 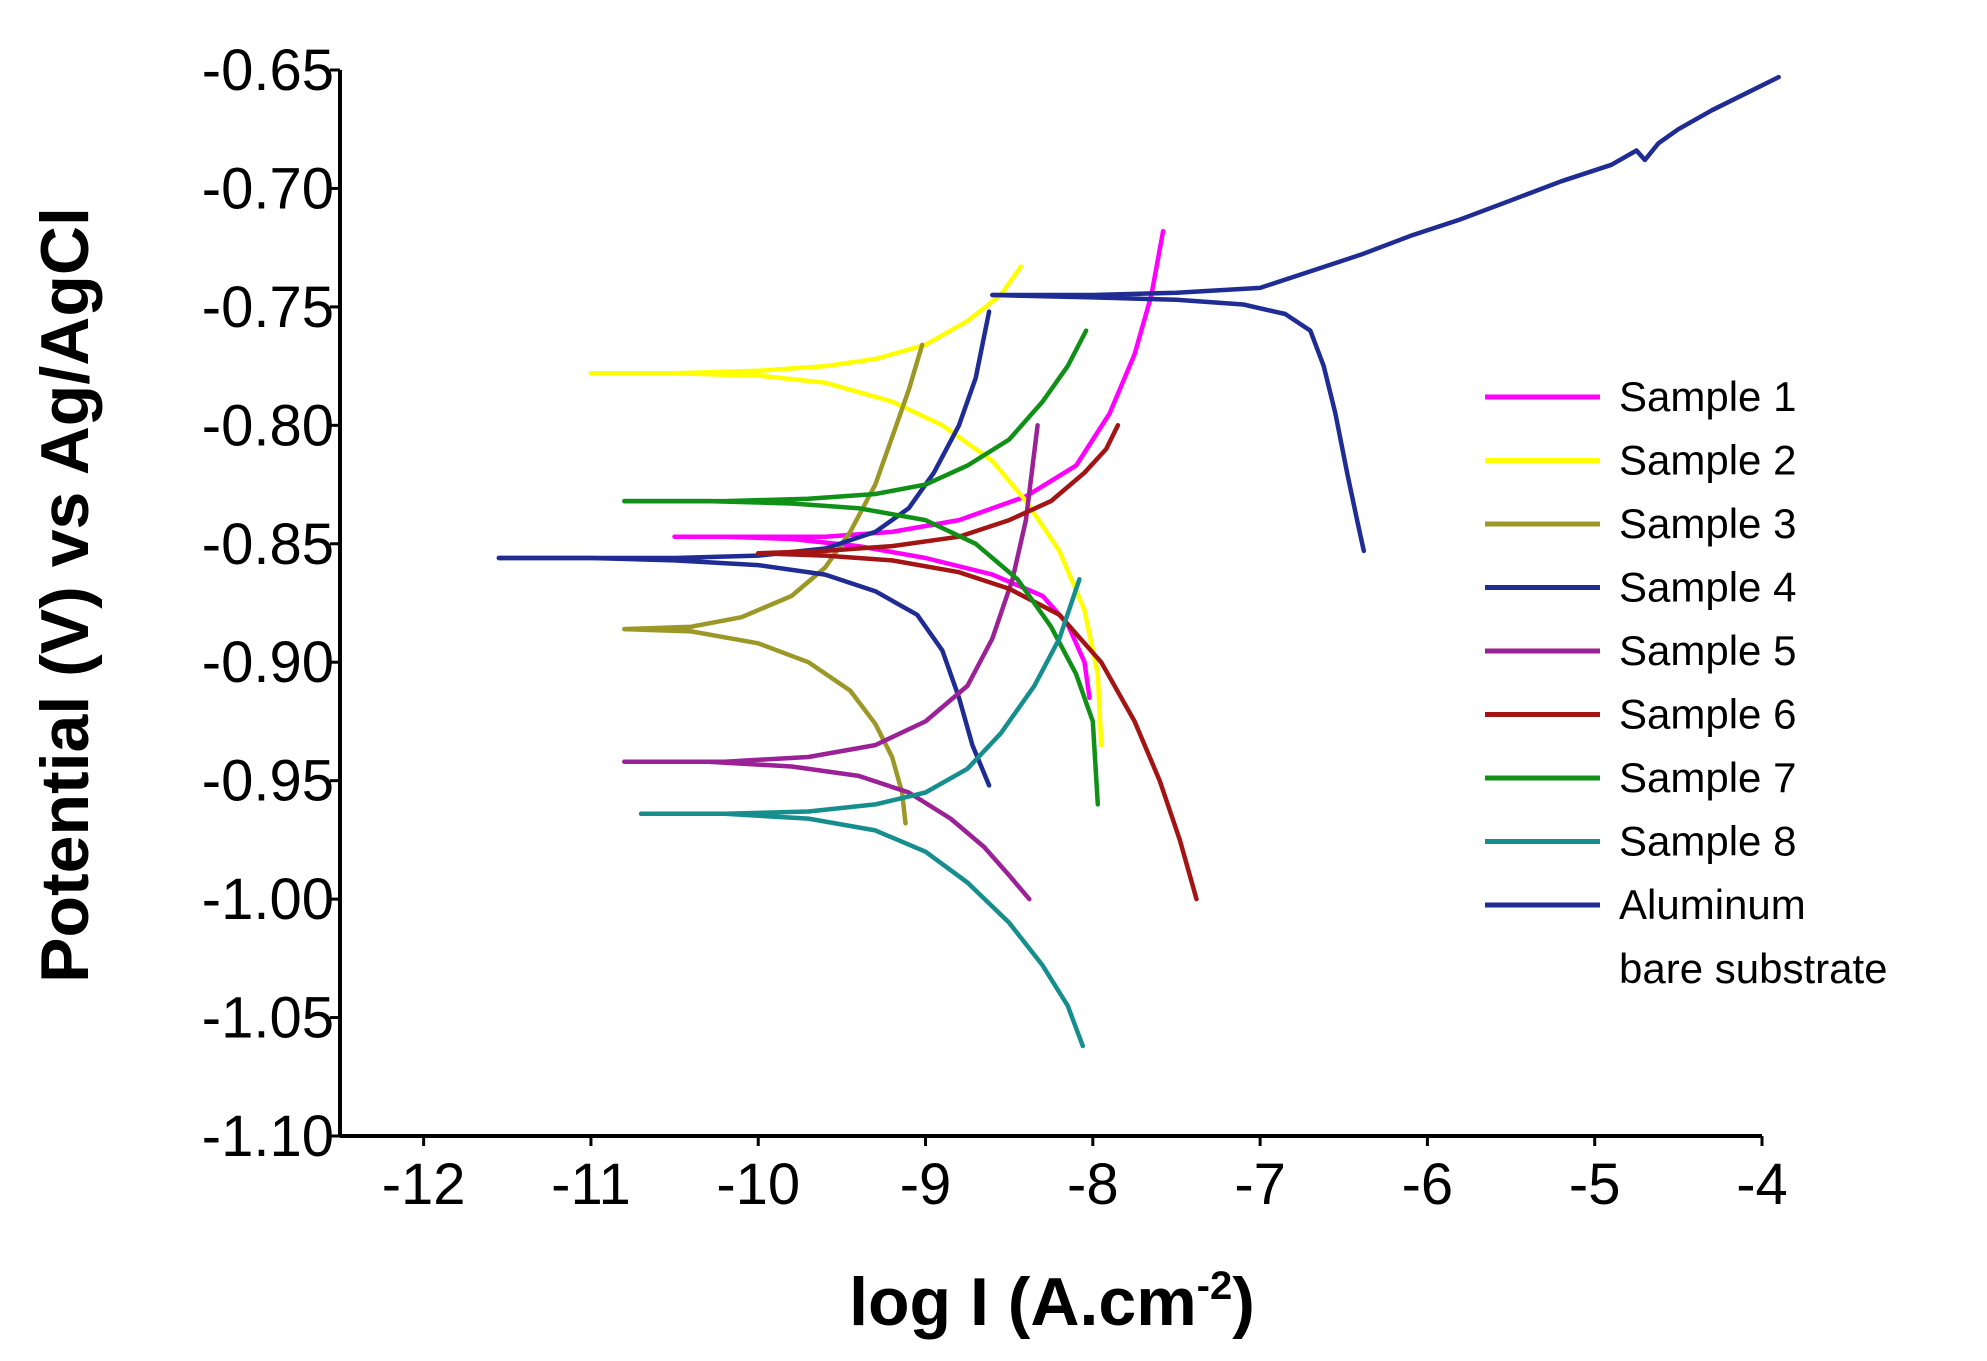 I want to click on legend-item: Sample 5, so click(x=1640, y=650).